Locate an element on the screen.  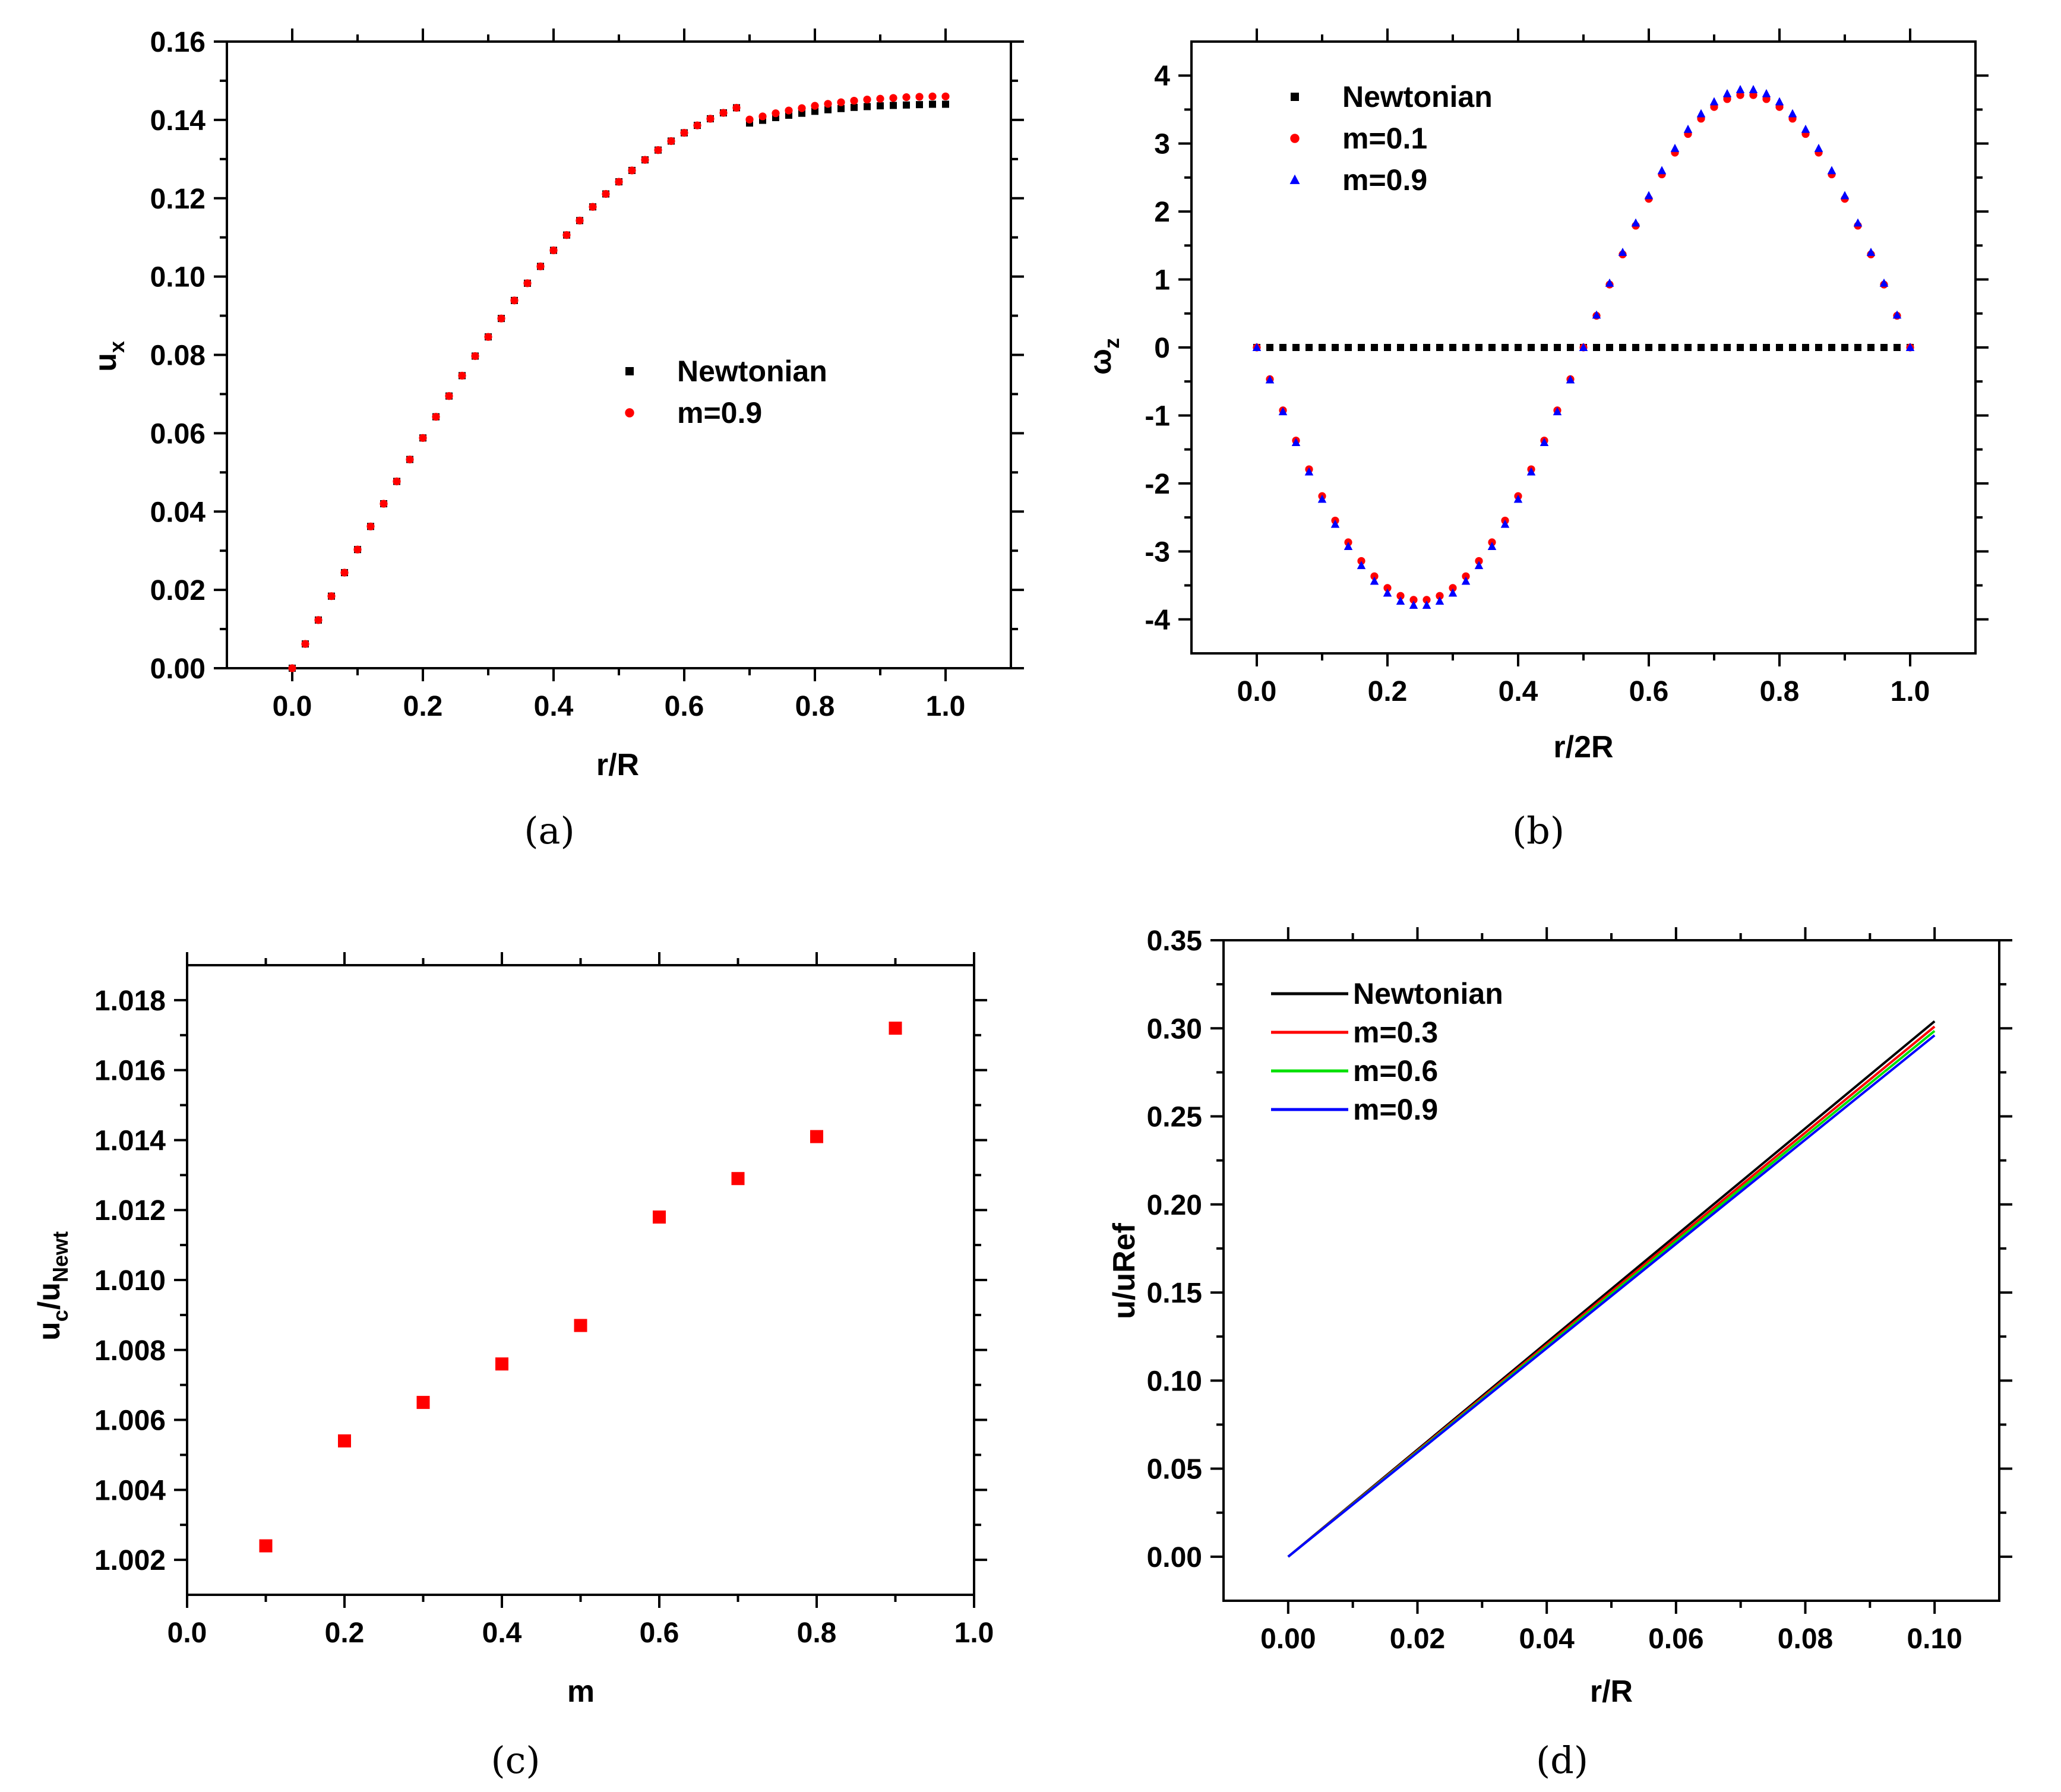
panel-d-y-tick-label: 0.10 is located at coordinates (1174, 1381).